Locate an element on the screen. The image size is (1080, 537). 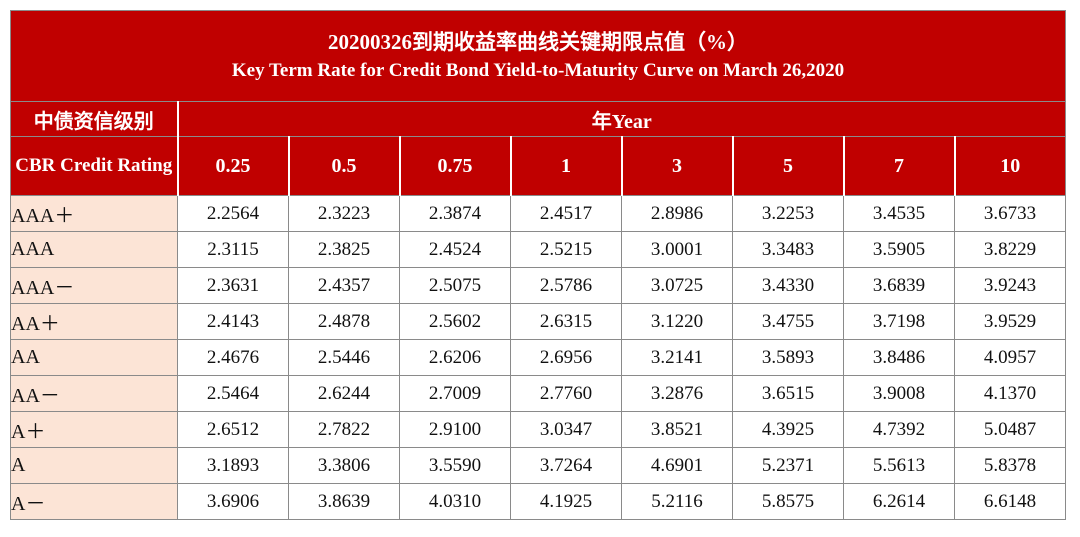
term-header: 3 is located at coordinates (676, 166).